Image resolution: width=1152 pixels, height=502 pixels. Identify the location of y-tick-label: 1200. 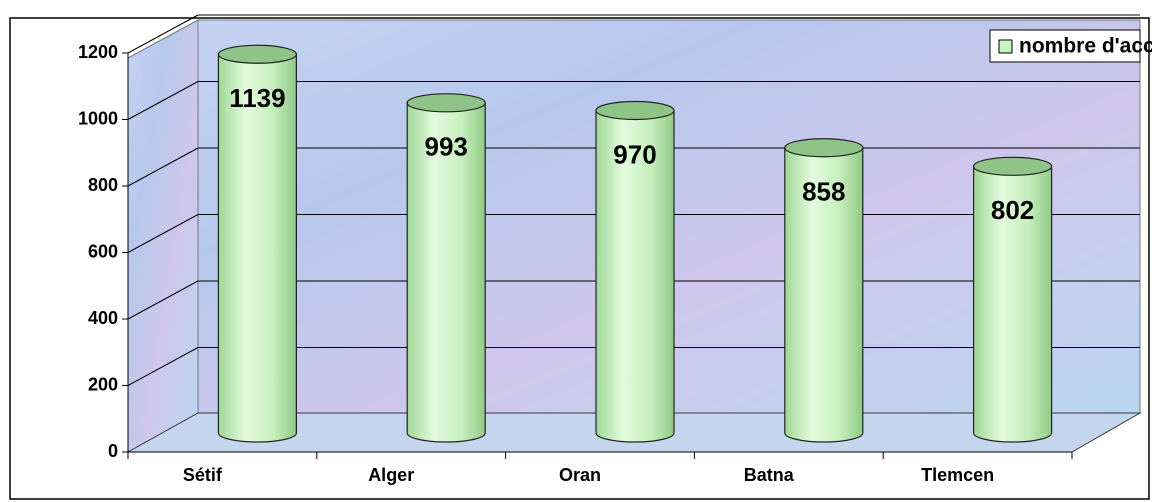
(98, 52).